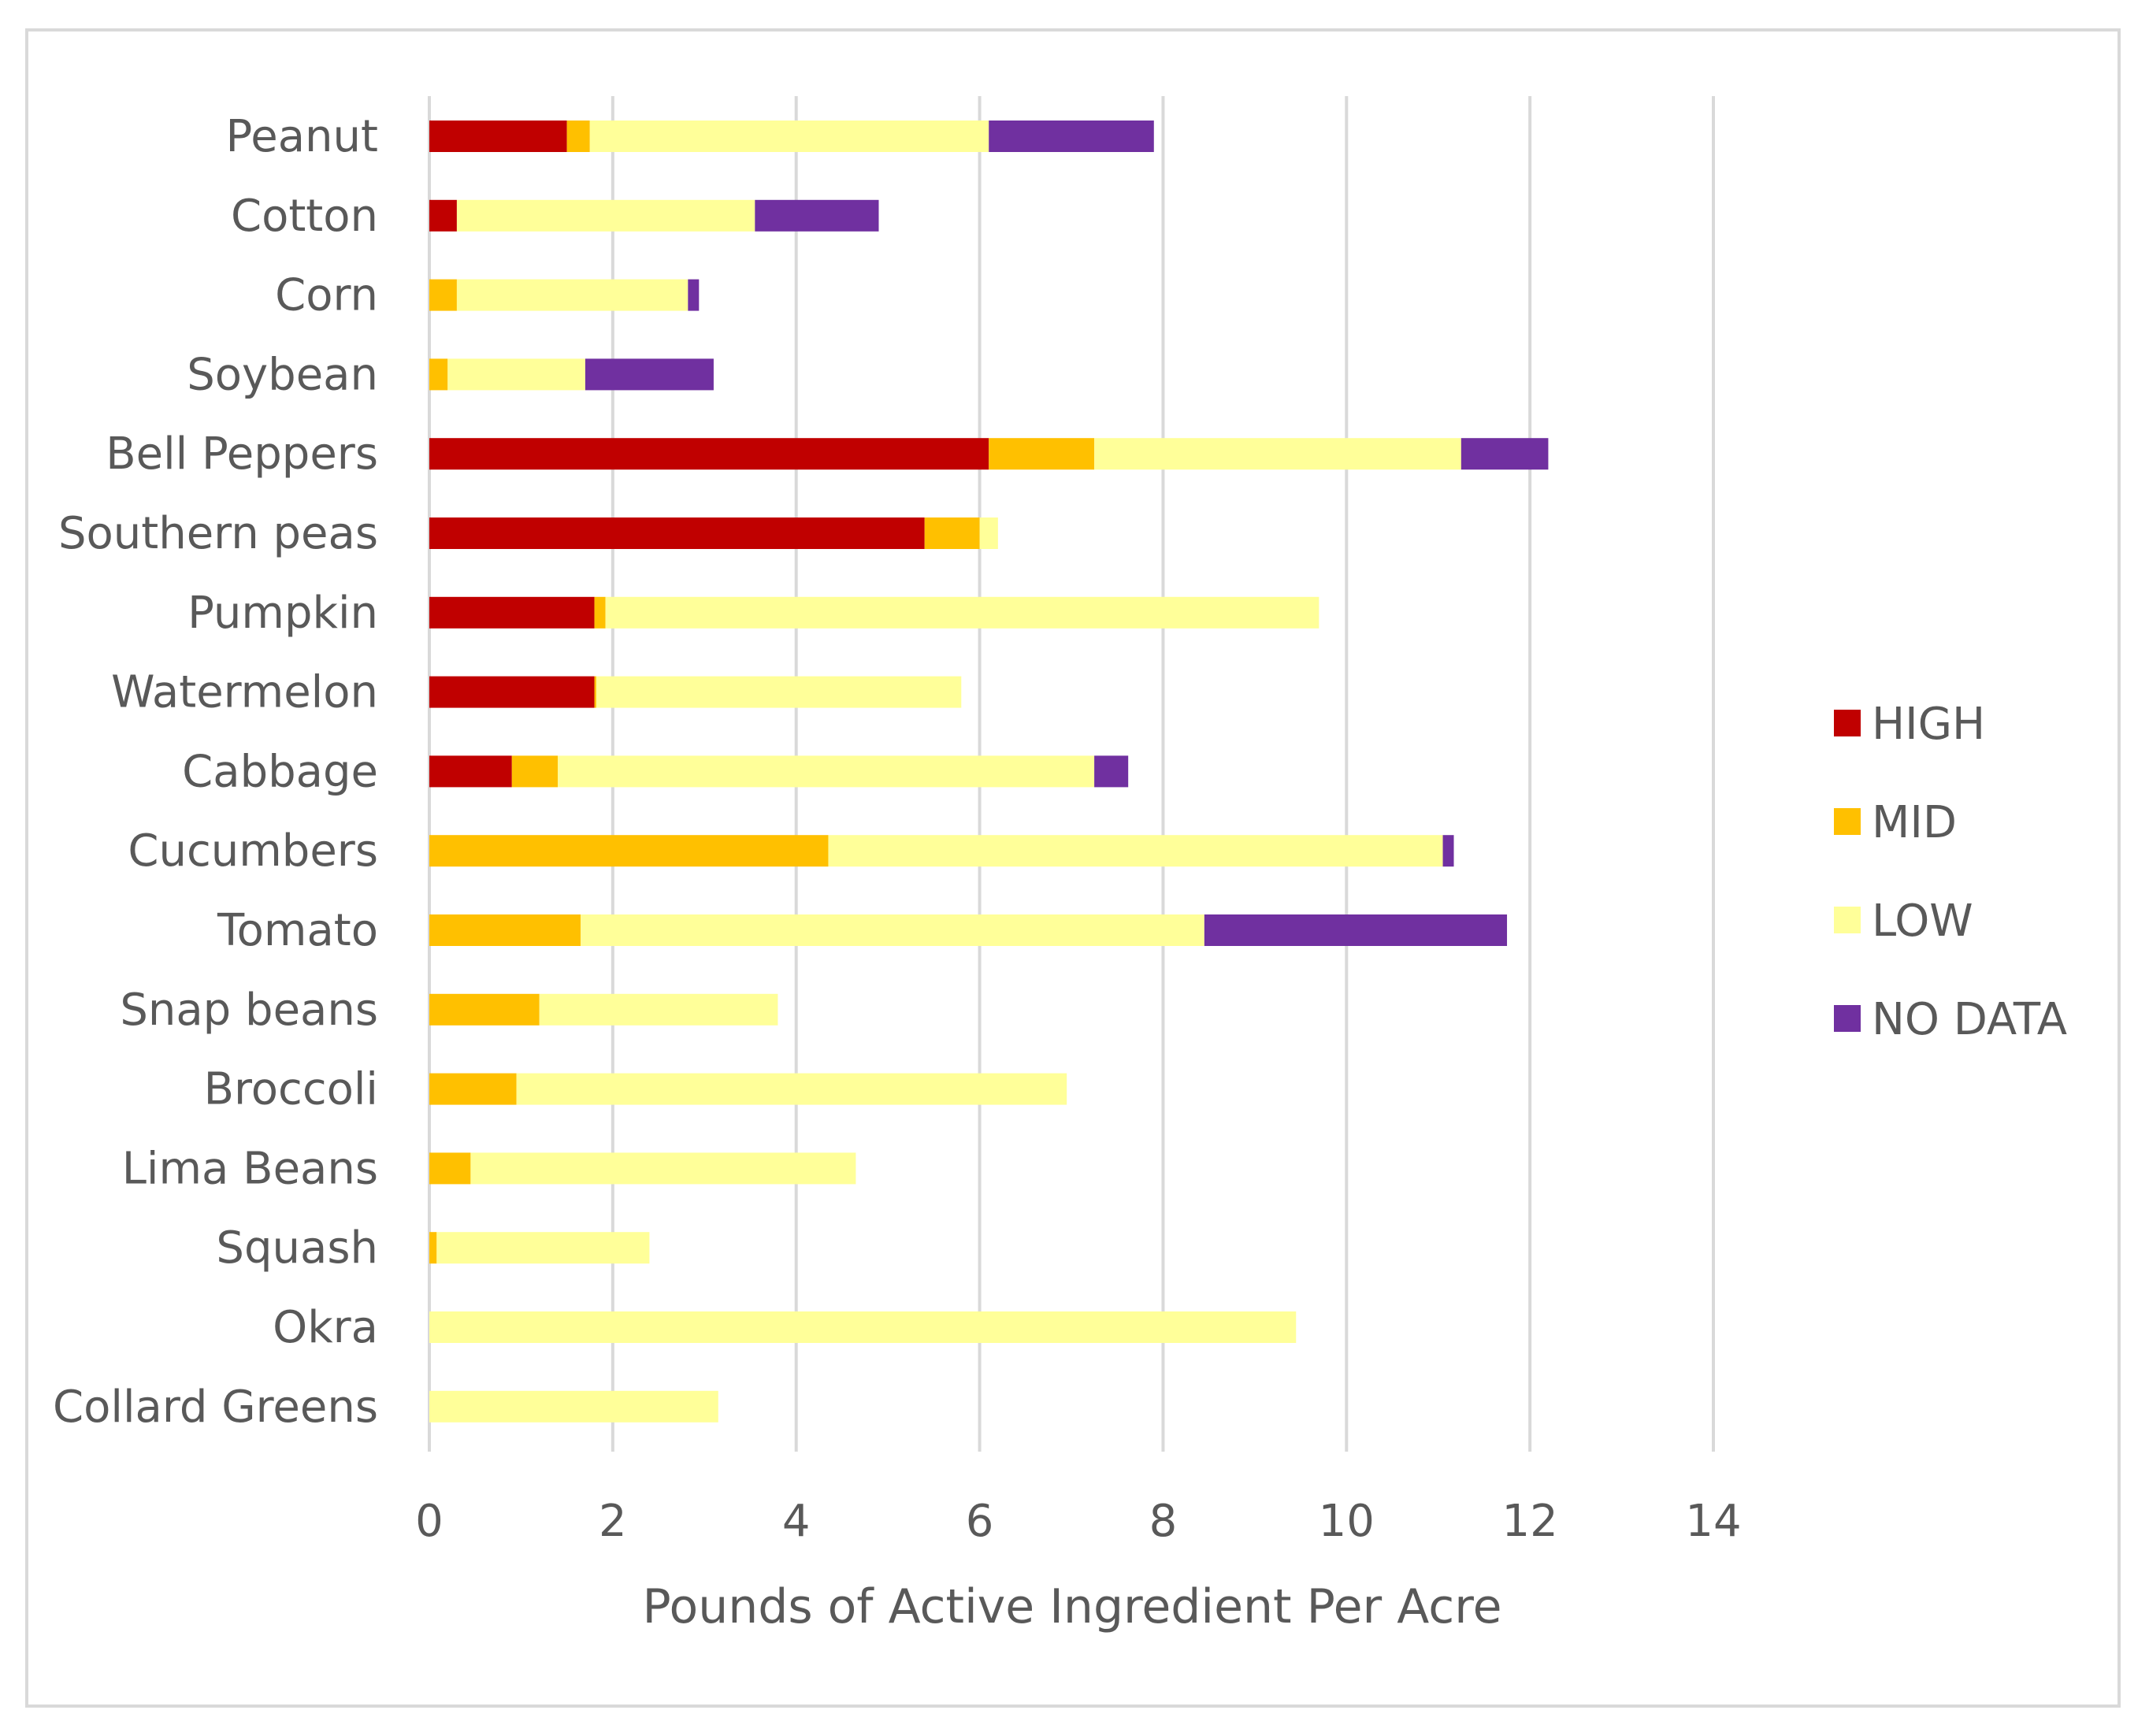 The height and width of the screenshot is (1736, 2149). What do you see at coordinates (1530, 1521) in the screenshot?
I see `x-tick-label: 12` at bounding box center [1530, 1521].